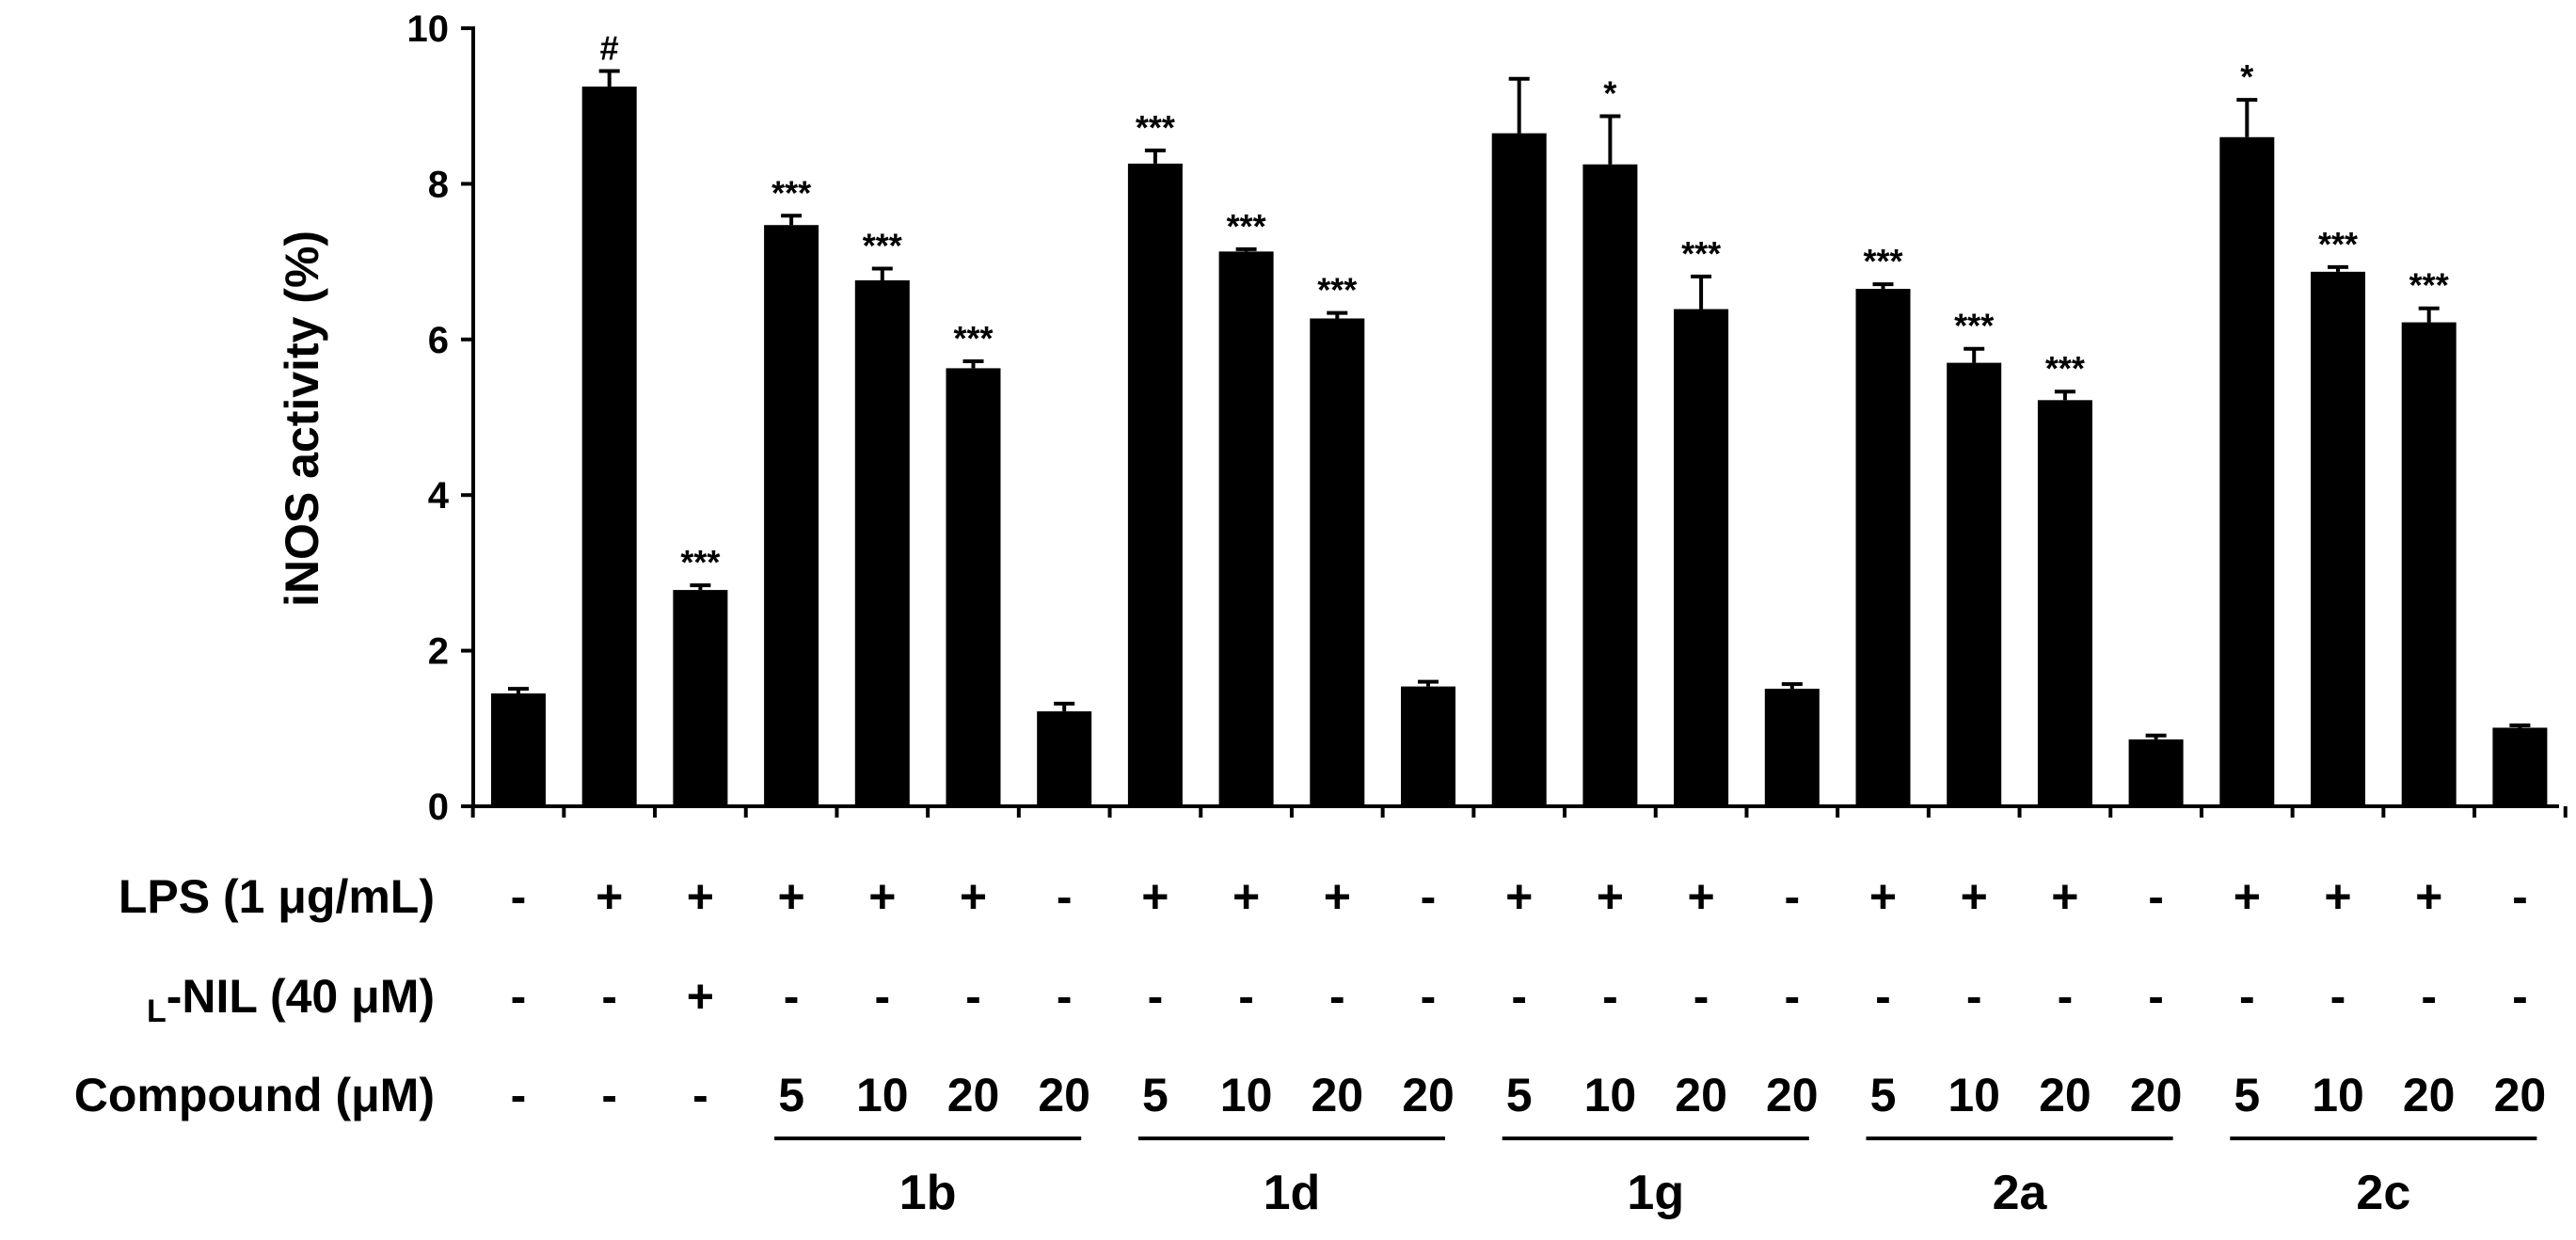 This screenshot has height=1240, width=2576. I want to click on group-label: 1d, so click(1292, 1193).